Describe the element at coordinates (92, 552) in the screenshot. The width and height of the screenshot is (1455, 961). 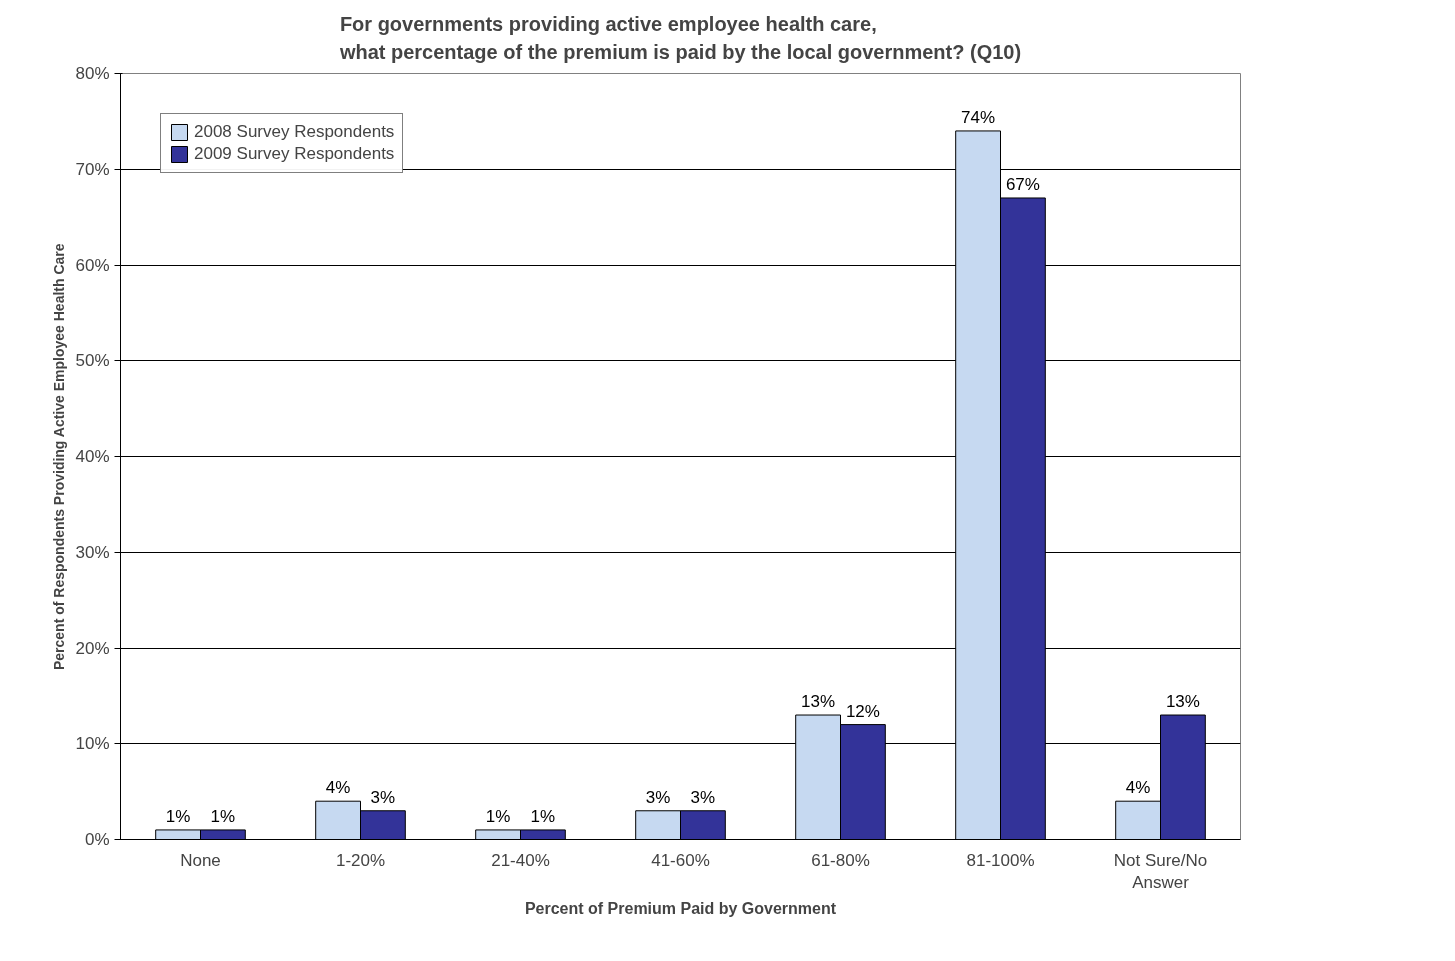
I see `y-tick-label: 30%` at that location.